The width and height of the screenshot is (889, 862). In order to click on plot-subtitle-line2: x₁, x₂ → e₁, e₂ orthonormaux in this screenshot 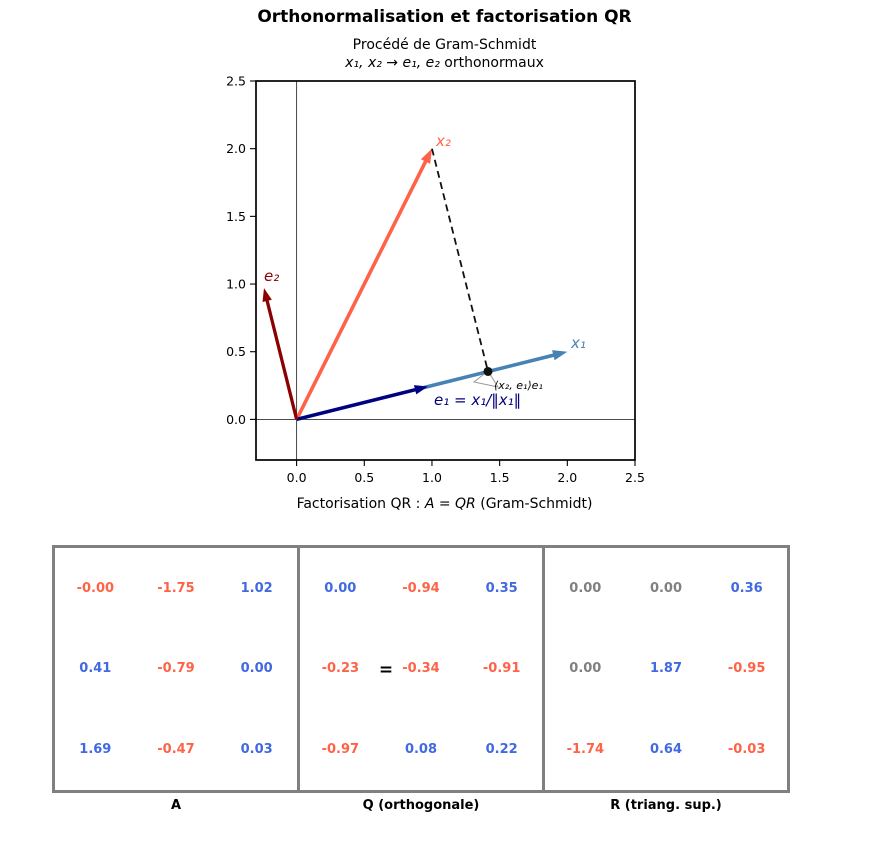, I will do `click(444, 63)`.